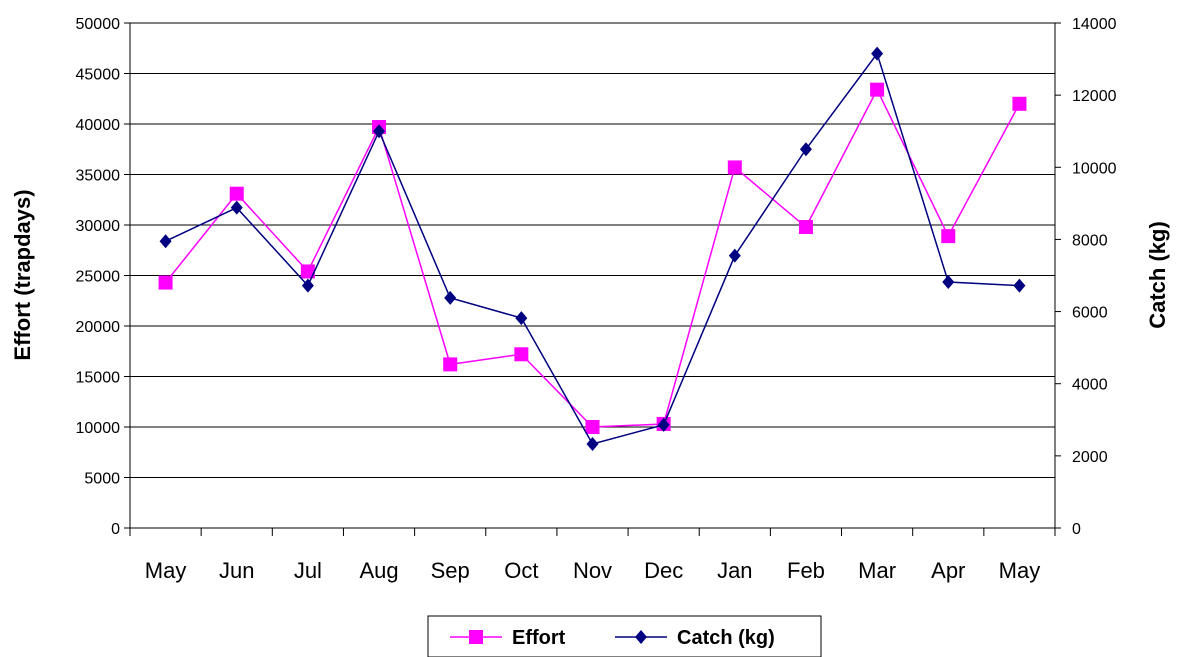  Describe the element at coordinates (592, 555) in the screenshot. I see `x-axis-ticks: May Jun Jul Aug Sep Oct Nov Dec Jan Feb Mar Apr May` at that location.